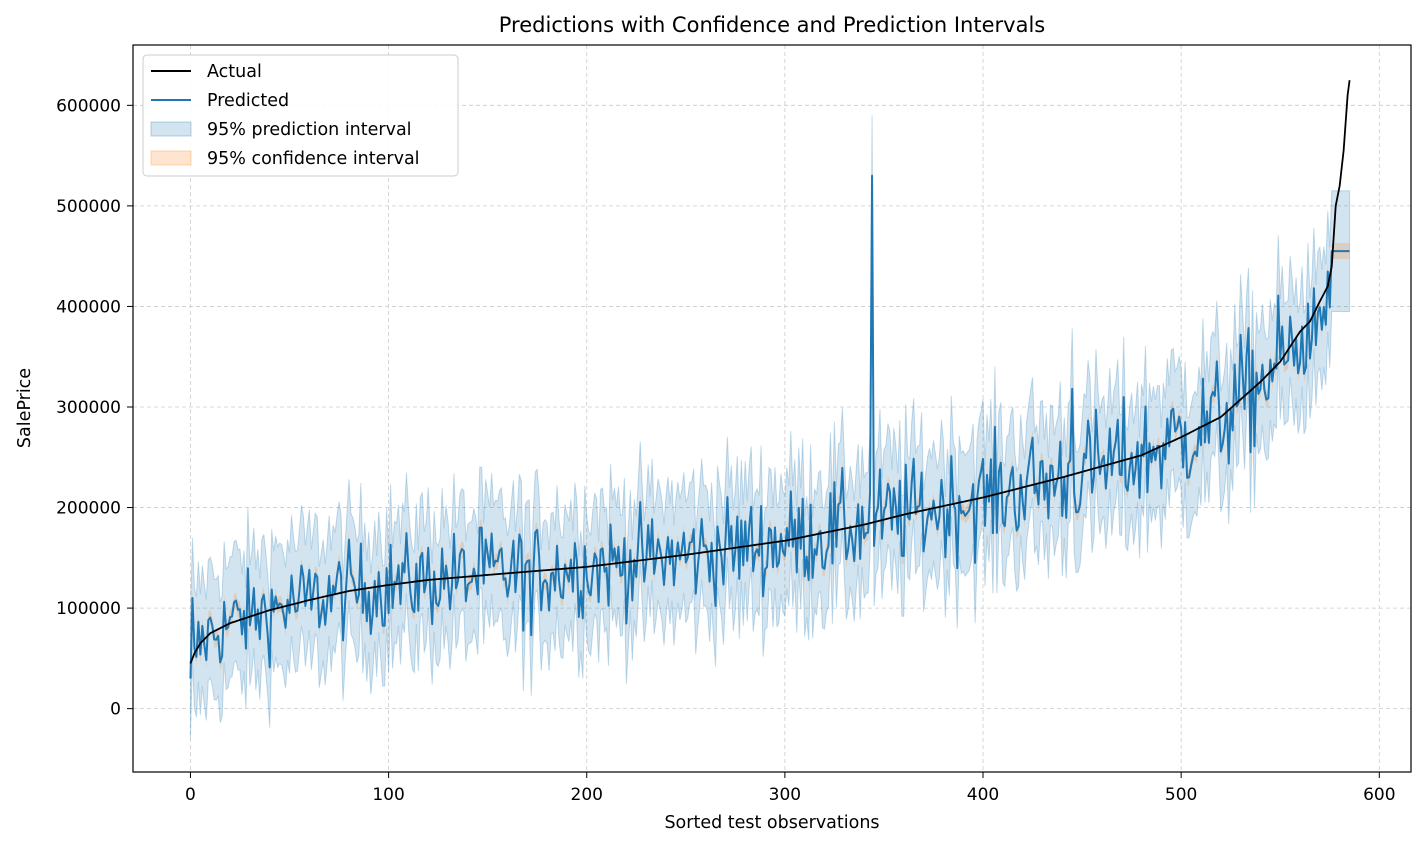 The image size is (1425, 846). I want to click on y-tick-label: 100000, so click(88, 609).